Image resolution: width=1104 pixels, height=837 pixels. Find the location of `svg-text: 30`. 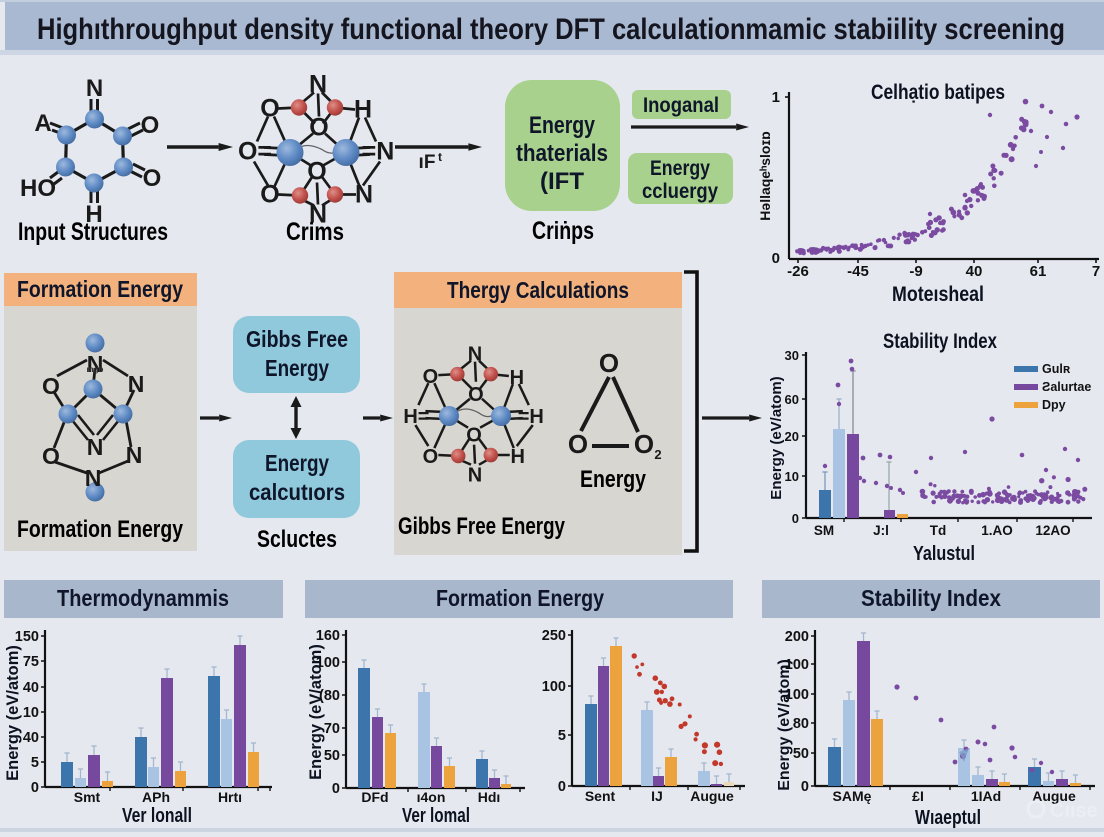

svg-text: 30 is located at coordinates (792, 355).